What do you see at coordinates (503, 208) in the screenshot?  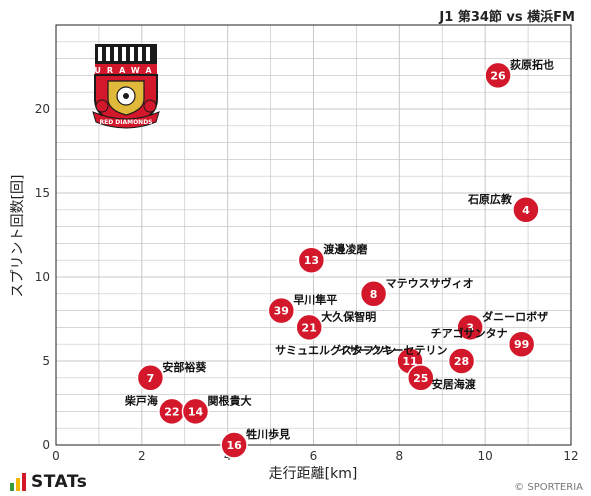 I see `data-point: 4 石原広教` at bounding box center [503, 208].